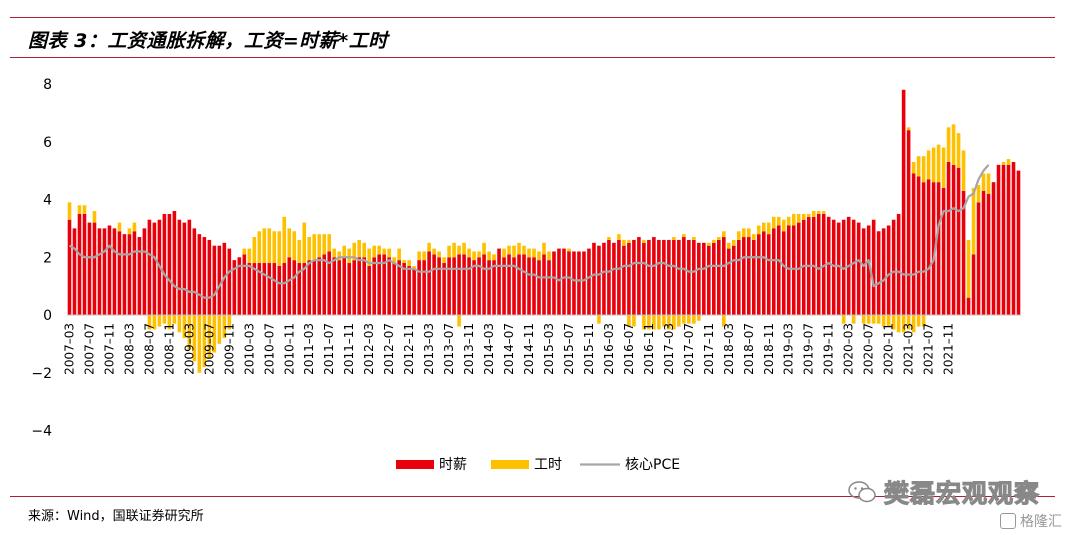  I want to click on x-tick-label: 2014–07, so click(509, 349).